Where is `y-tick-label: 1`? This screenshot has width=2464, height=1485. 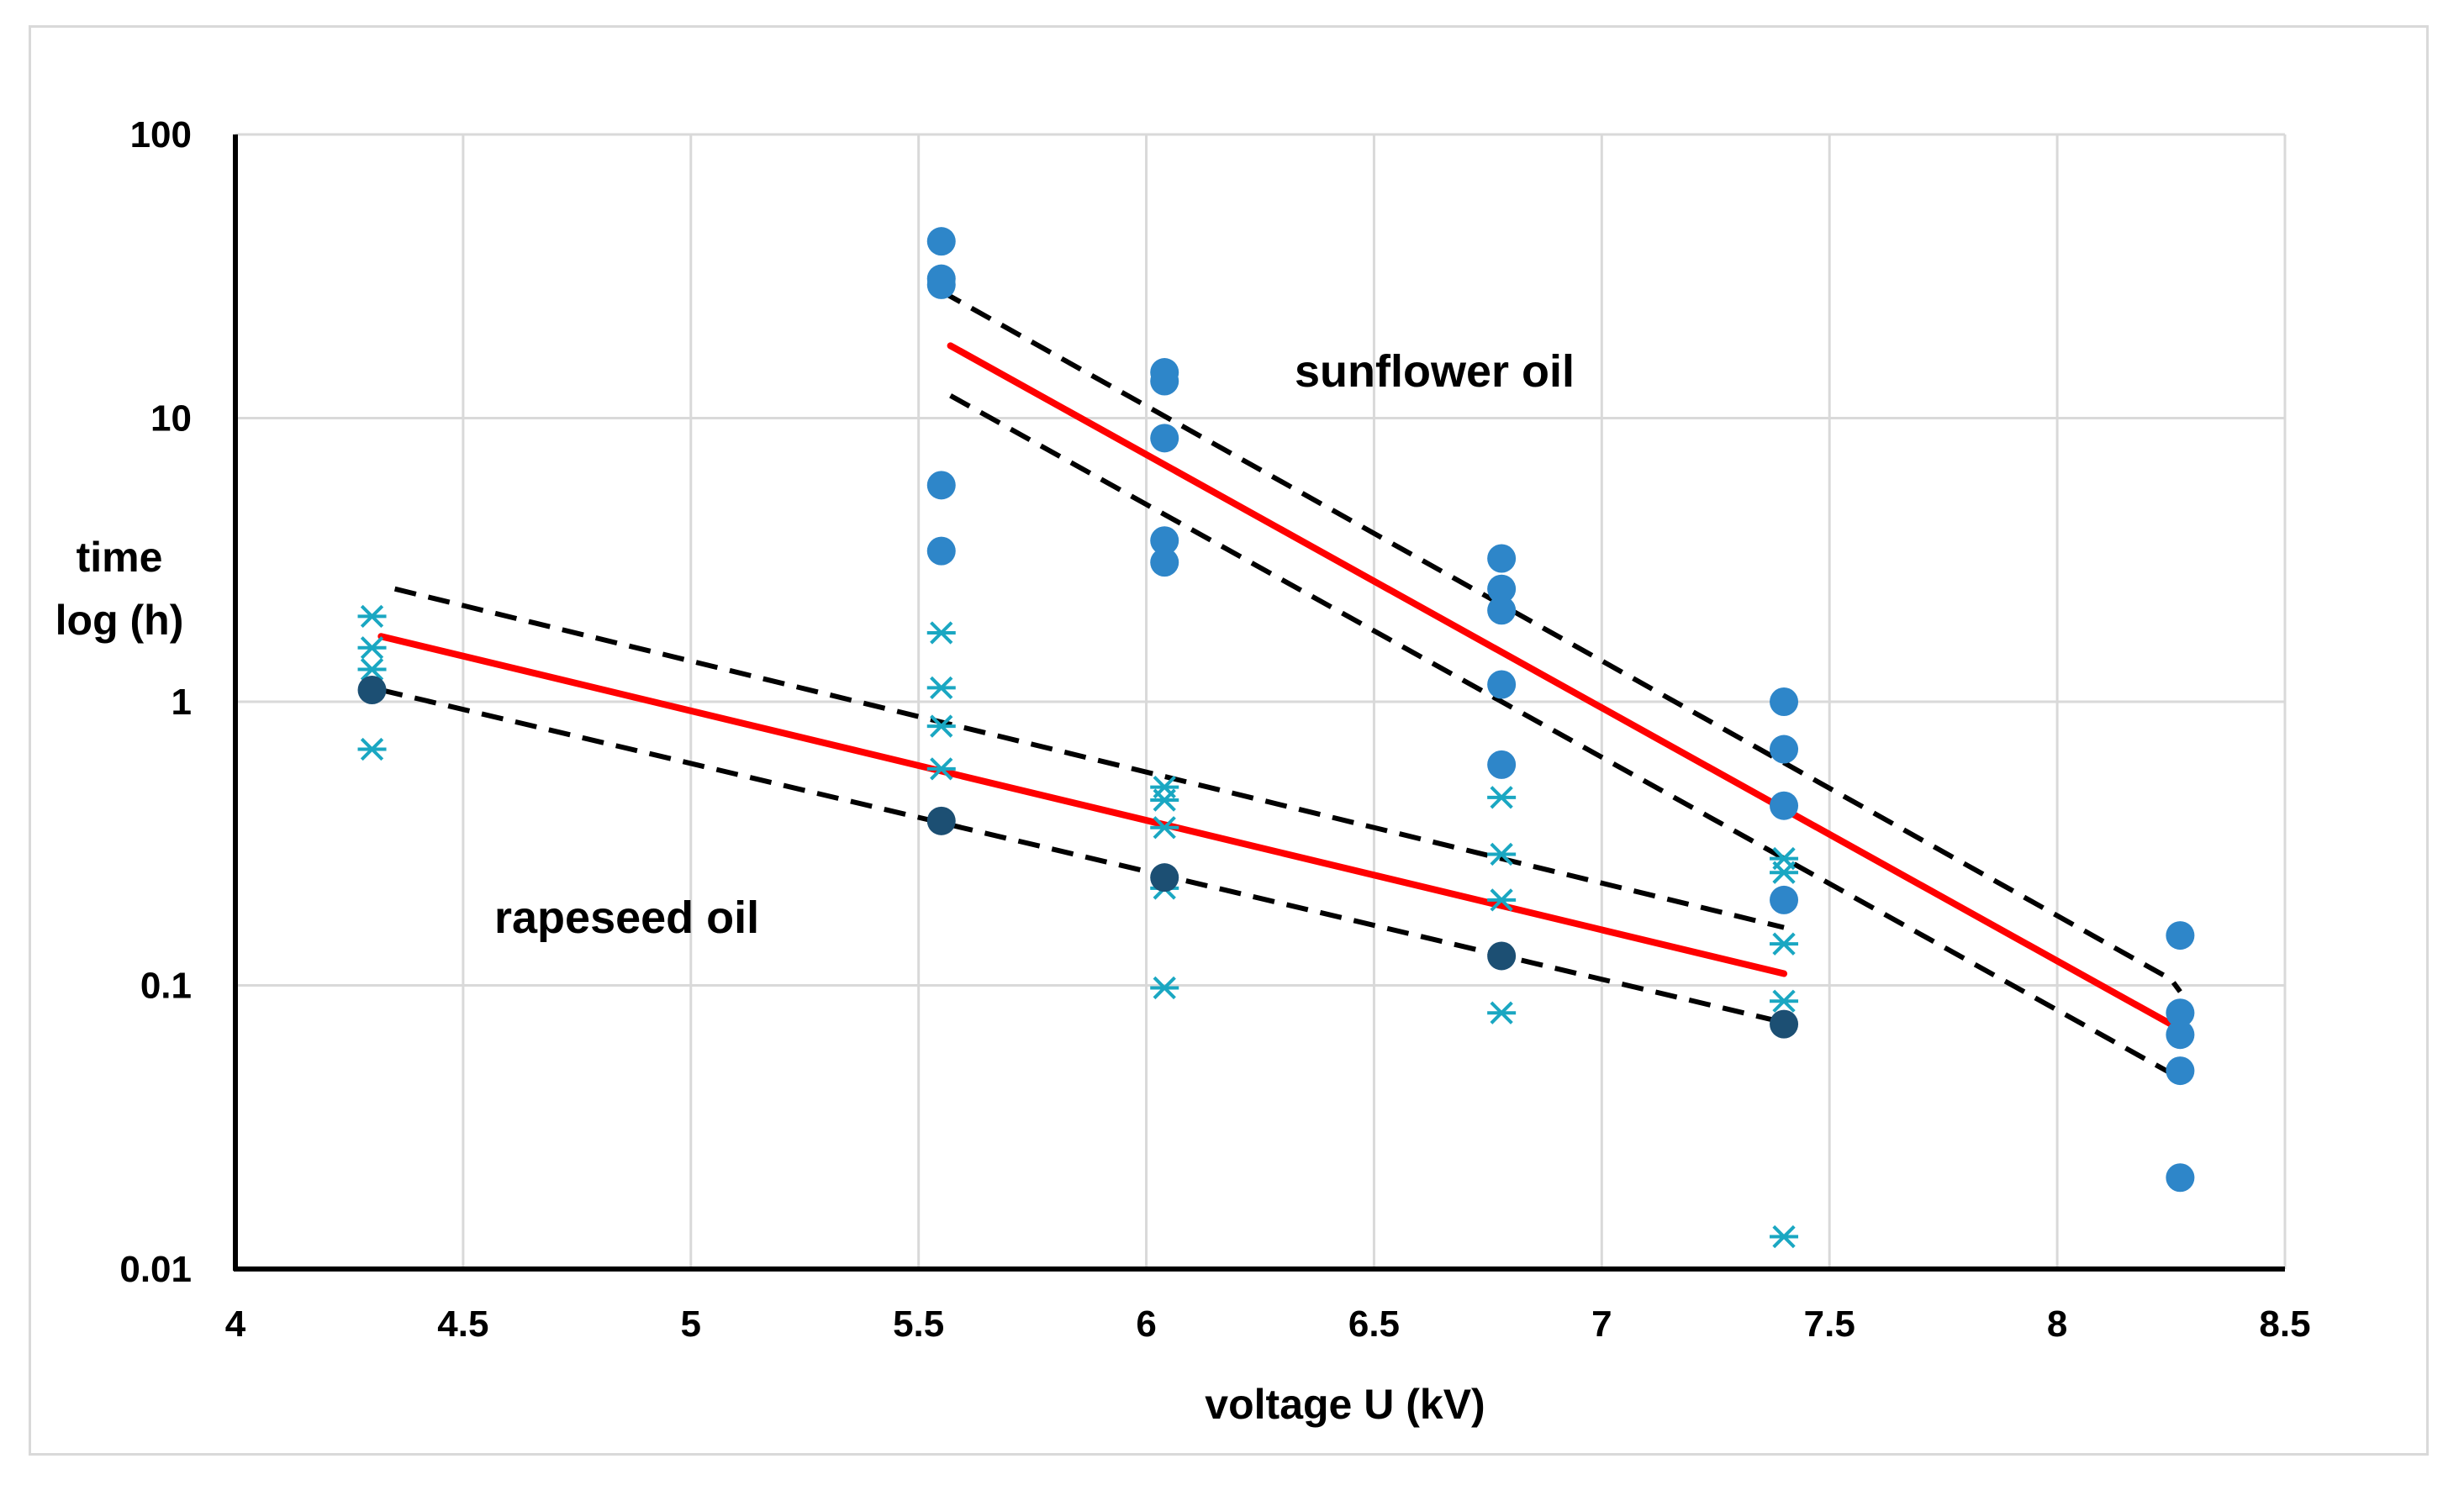
y-tick-label: 1 is located at coordinates (181, 702).